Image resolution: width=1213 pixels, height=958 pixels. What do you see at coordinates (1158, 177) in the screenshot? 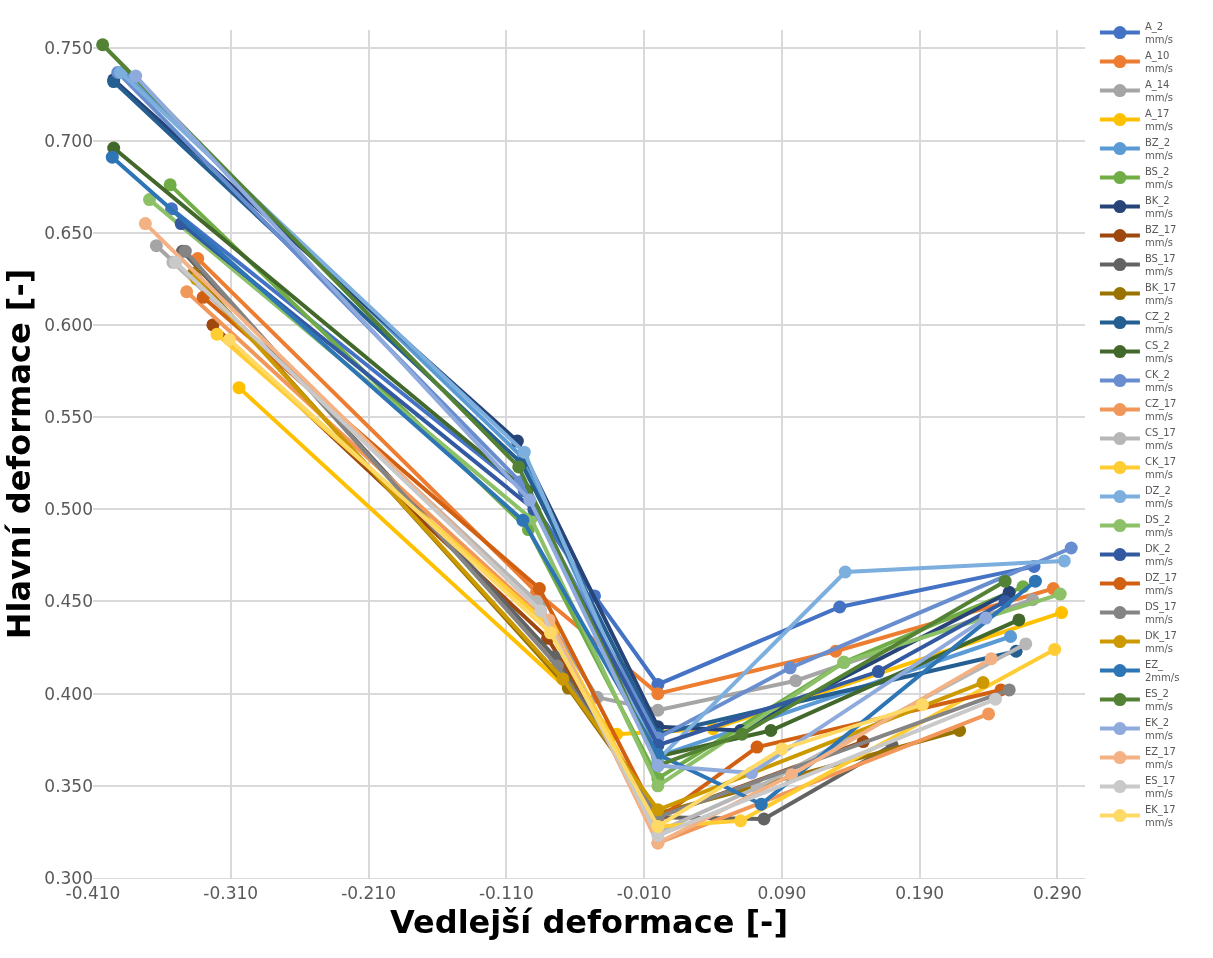
I see `legend-label: BS_2 mm/s` at bounding box center [1158, 177].